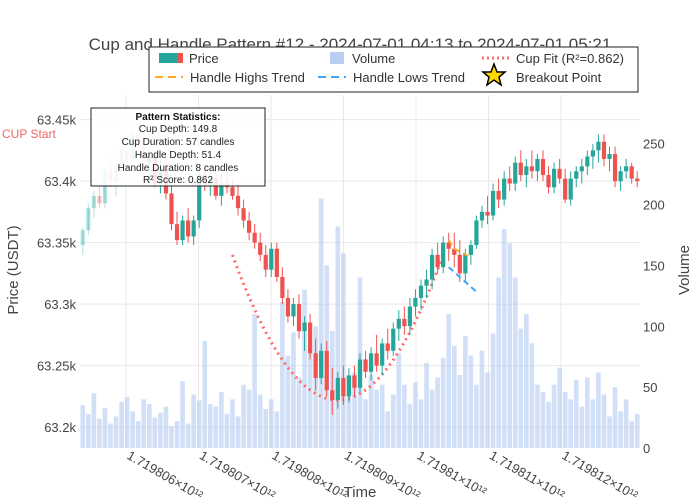  I want to click on legend-cup-fit-label: Cup Fit (R²=0.862), so click(570, 58).